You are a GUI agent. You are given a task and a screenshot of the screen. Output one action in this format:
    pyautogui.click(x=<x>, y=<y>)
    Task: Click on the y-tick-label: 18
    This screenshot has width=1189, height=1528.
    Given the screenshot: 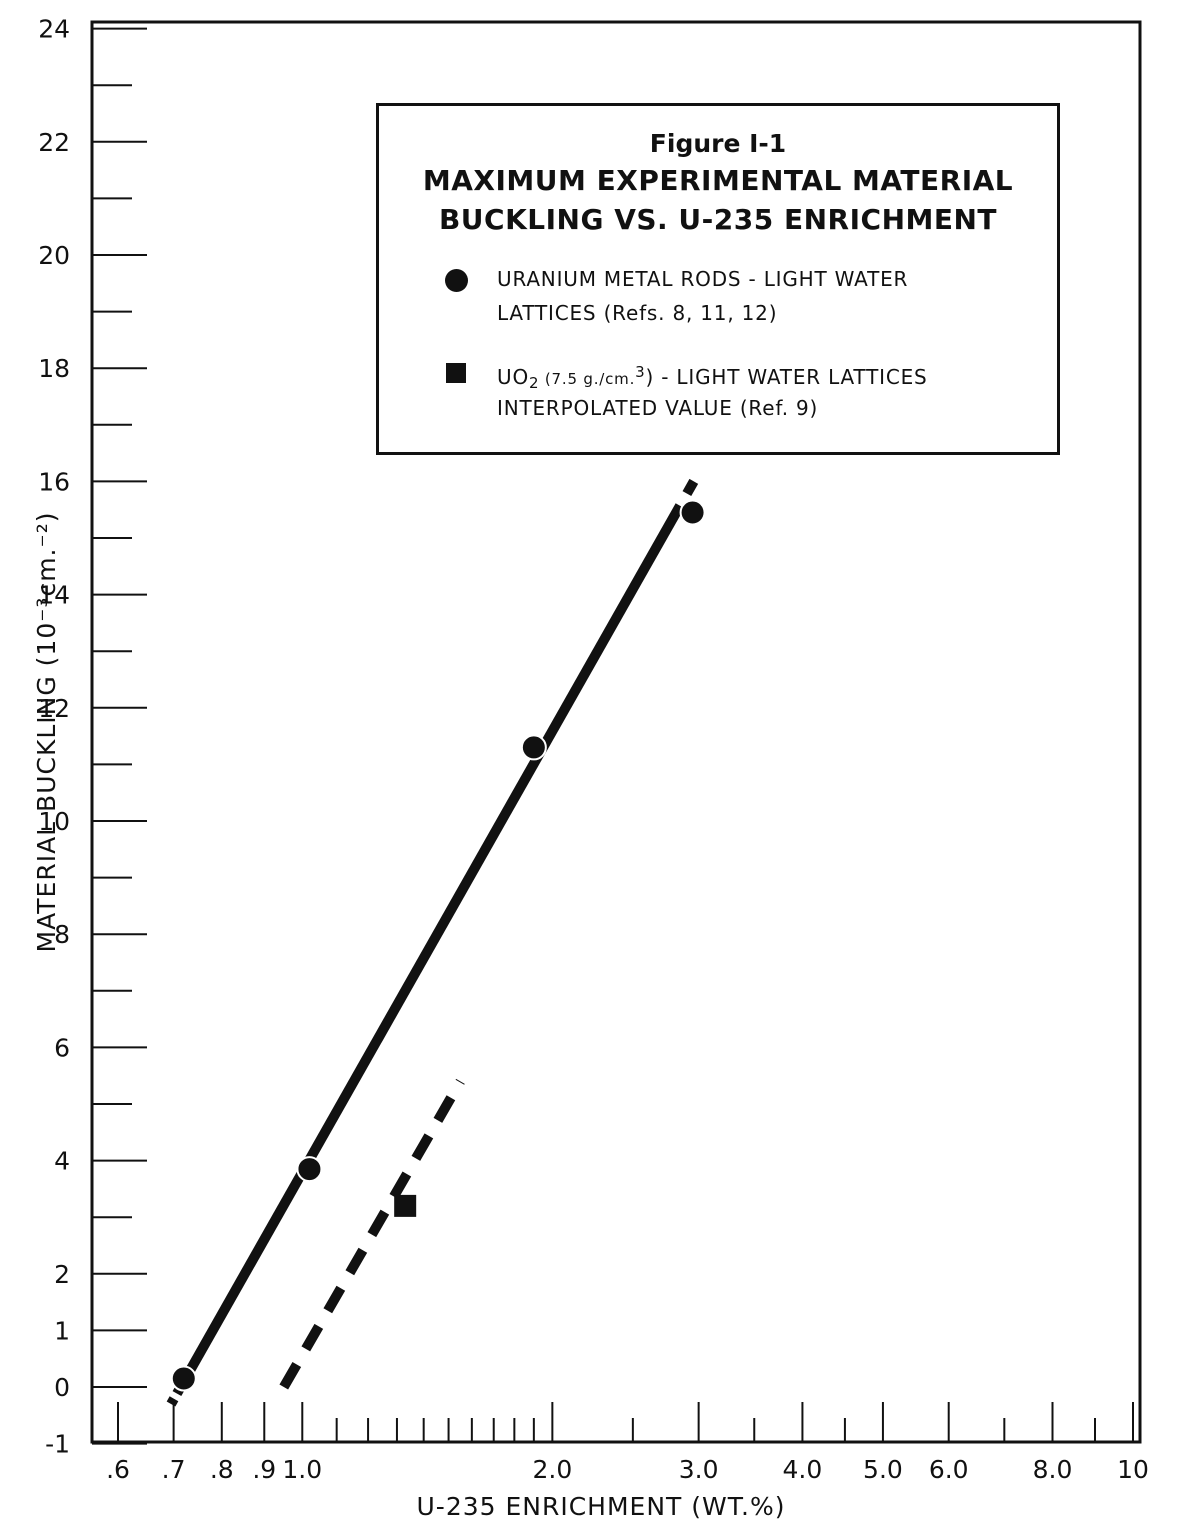 What is the action you would take?
    pyautogui.click(x=54, y=368)
    